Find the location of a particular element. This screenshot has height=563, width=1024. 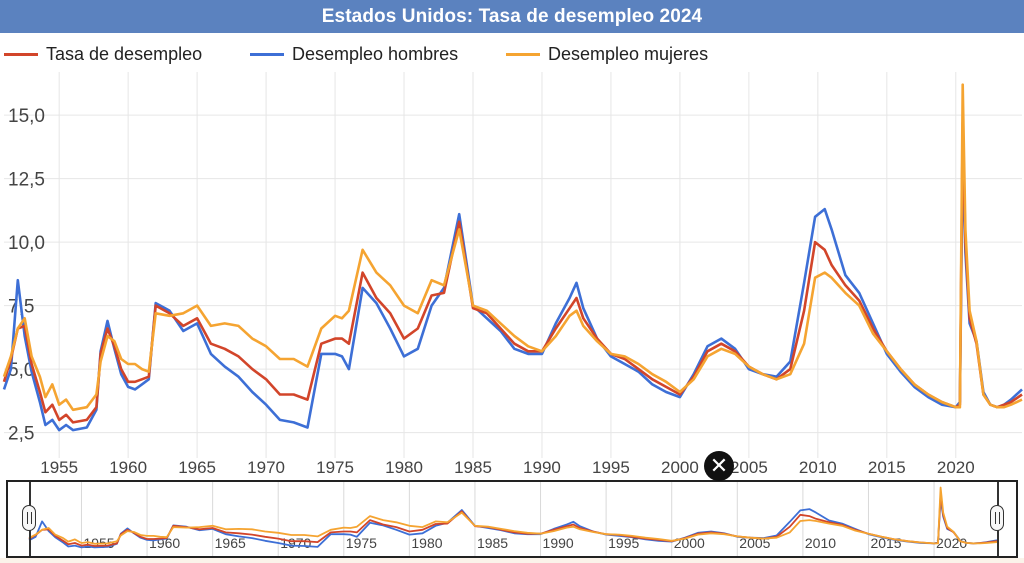

x-tick-label: 1955 is located at coordinates (59, 467).